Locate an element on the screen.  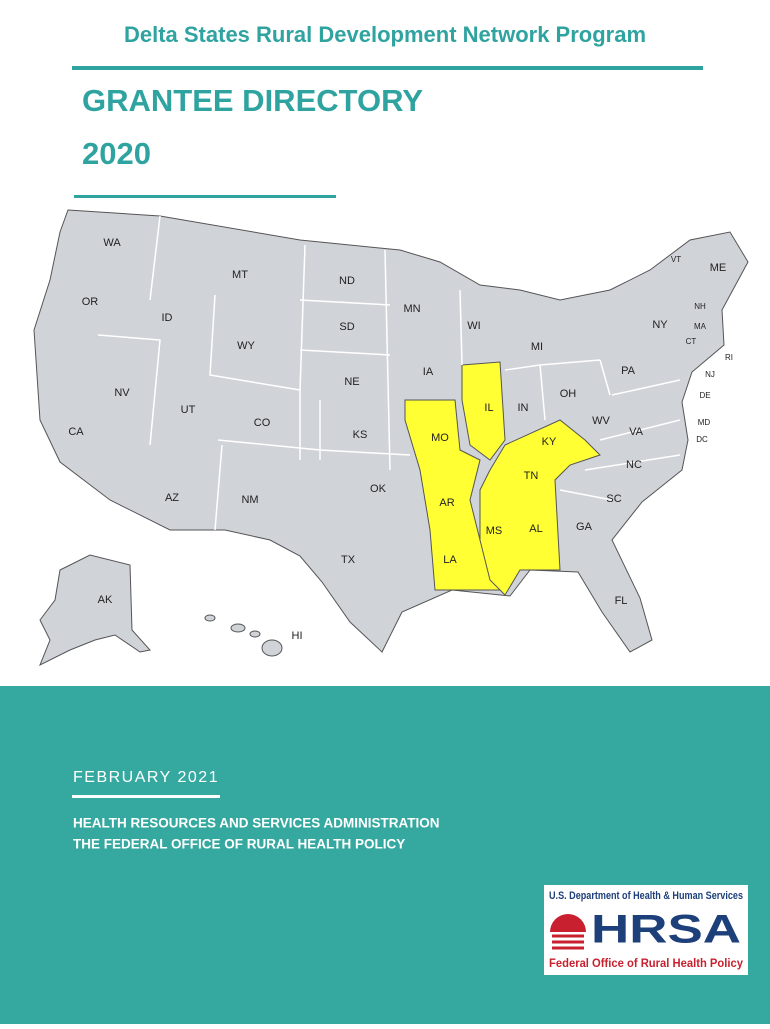
state-label: AR is located at coordinates (446, 503).